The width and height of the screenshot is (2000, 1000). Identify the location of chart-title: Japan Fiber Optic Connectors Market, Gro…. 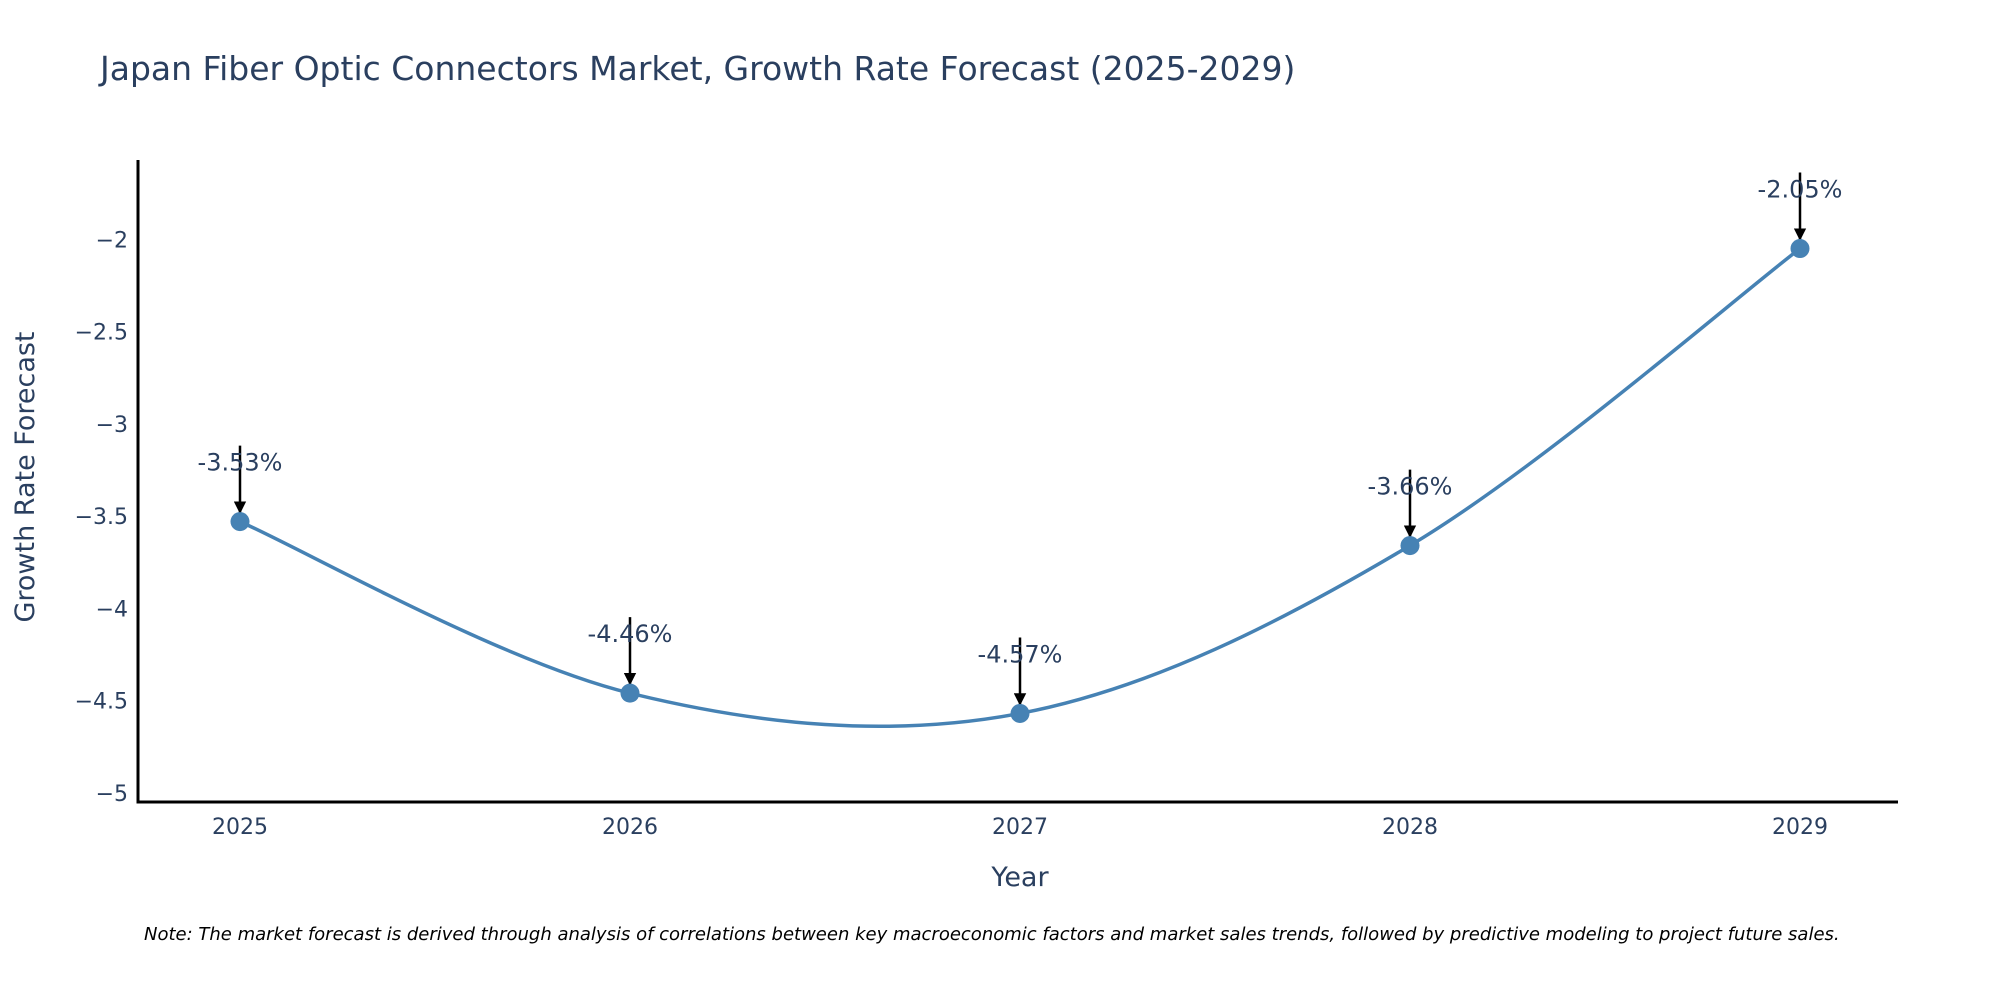
(696, 68).